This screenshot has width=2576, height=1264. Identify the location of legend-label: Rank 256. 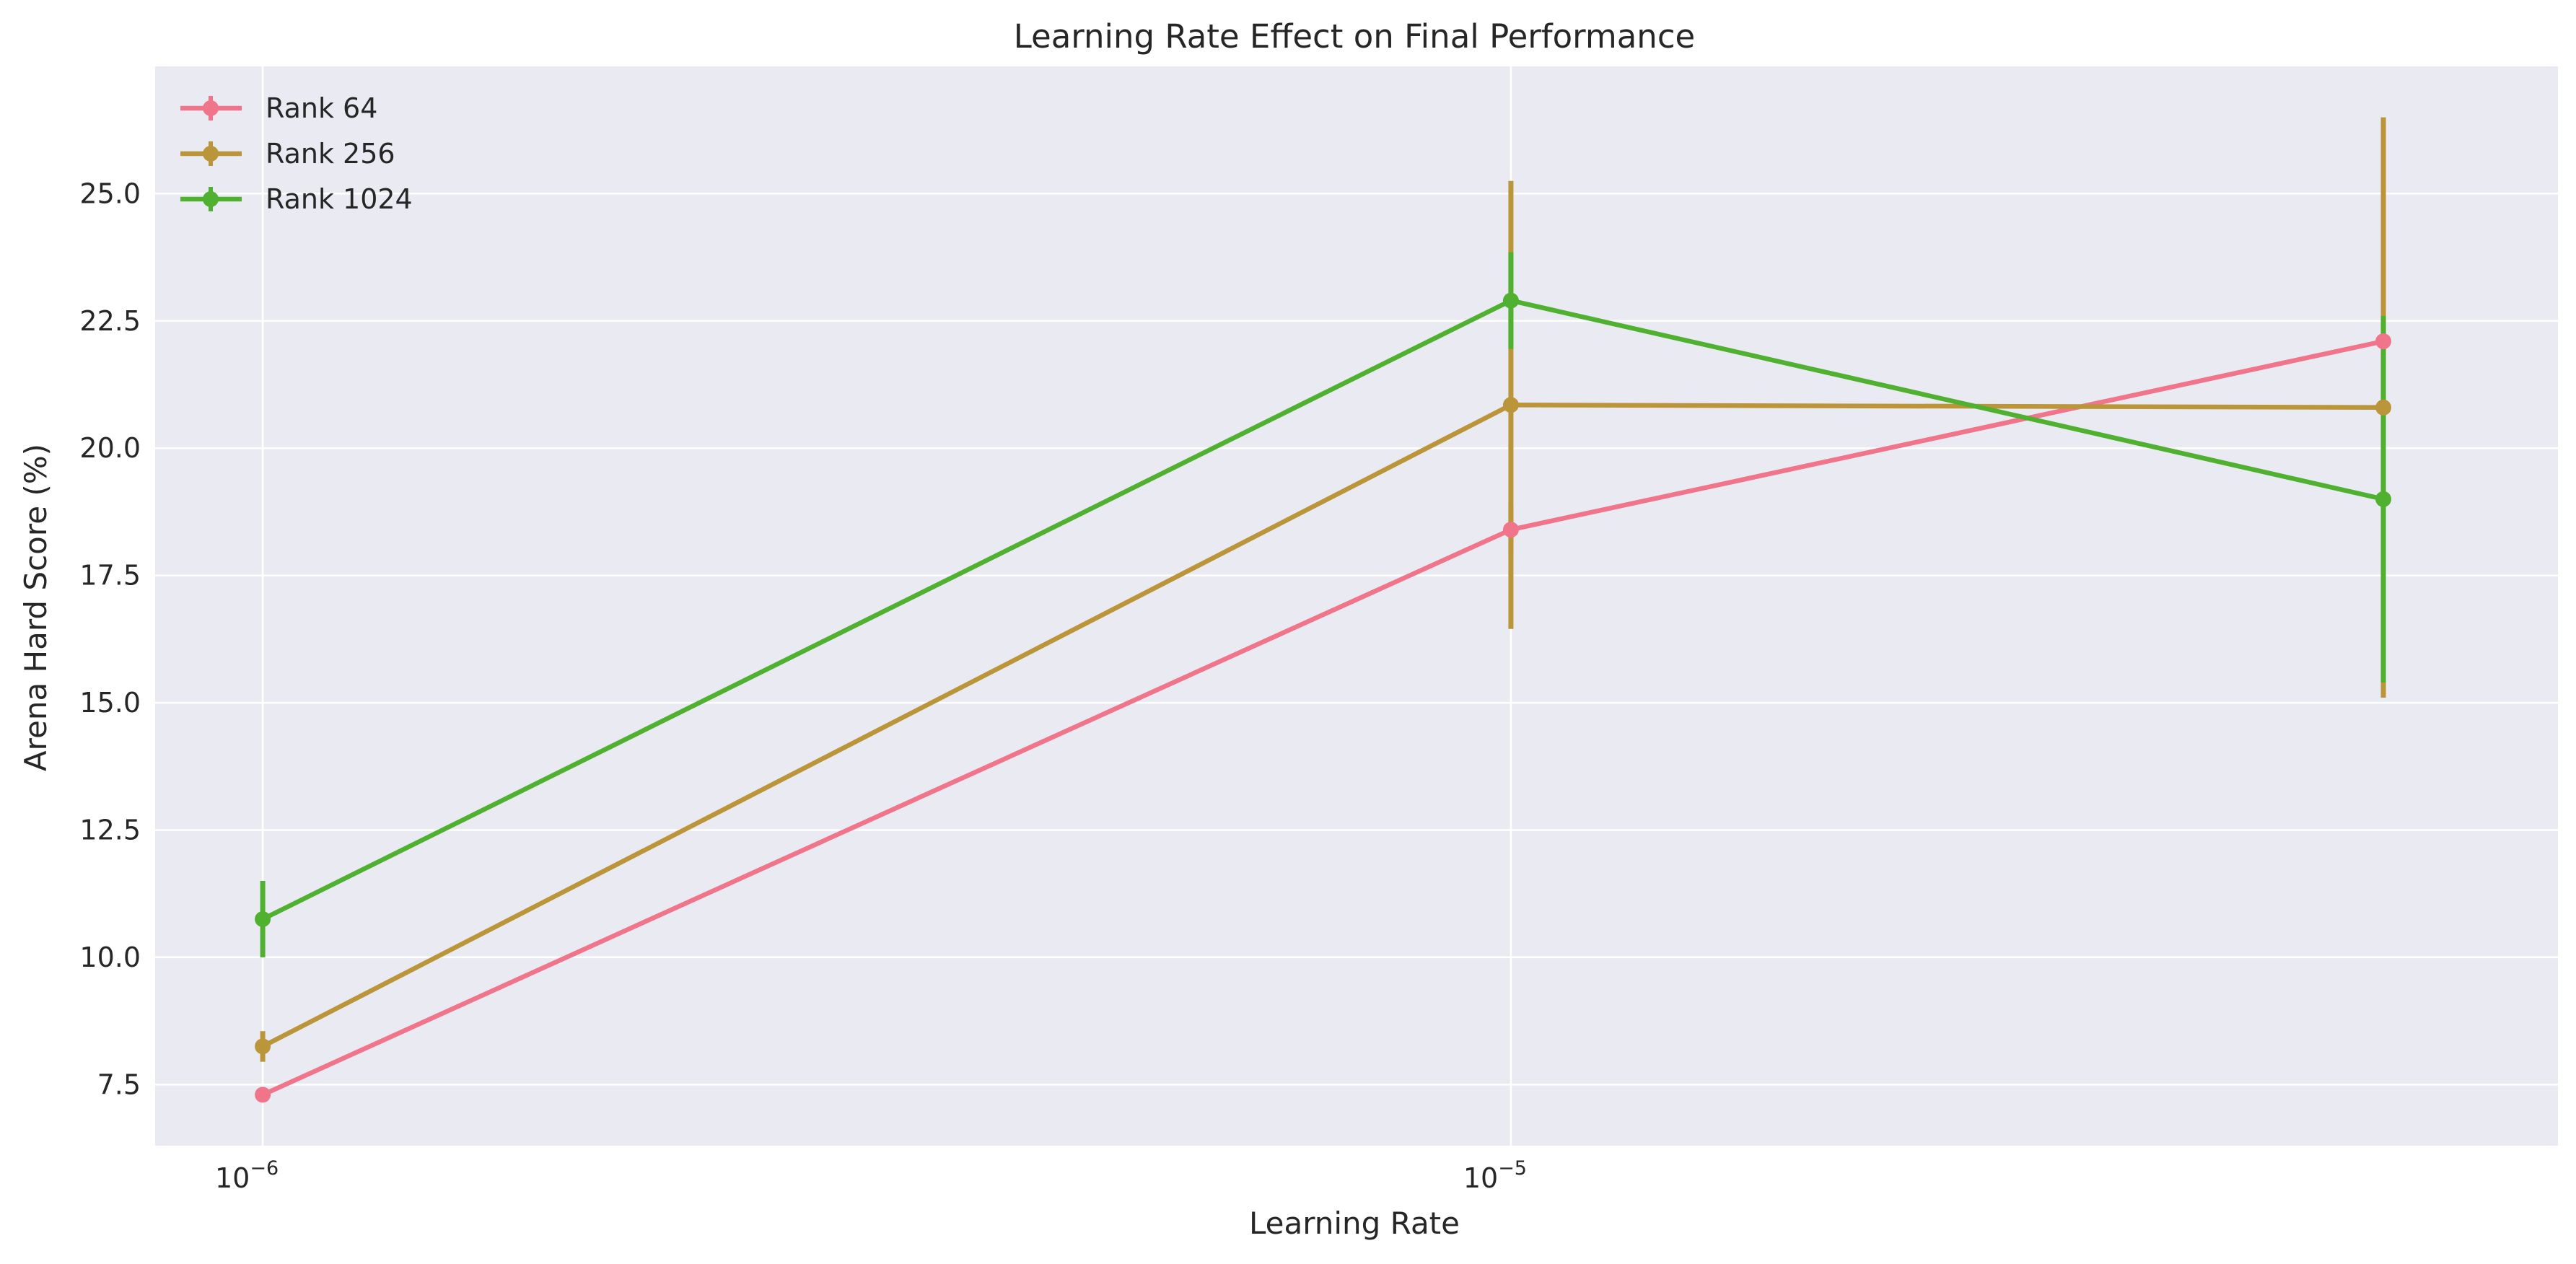
(330, 154).